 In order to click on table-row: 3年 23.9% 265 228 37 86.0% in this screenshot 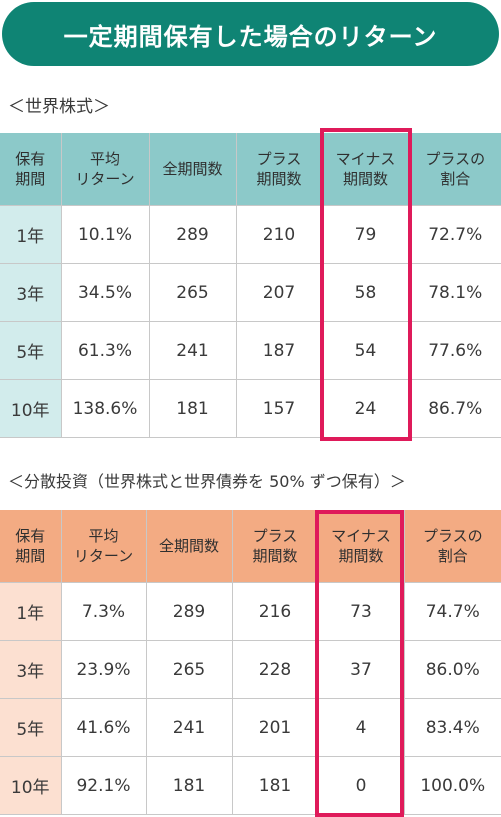, I will do `click(250, 669)`.